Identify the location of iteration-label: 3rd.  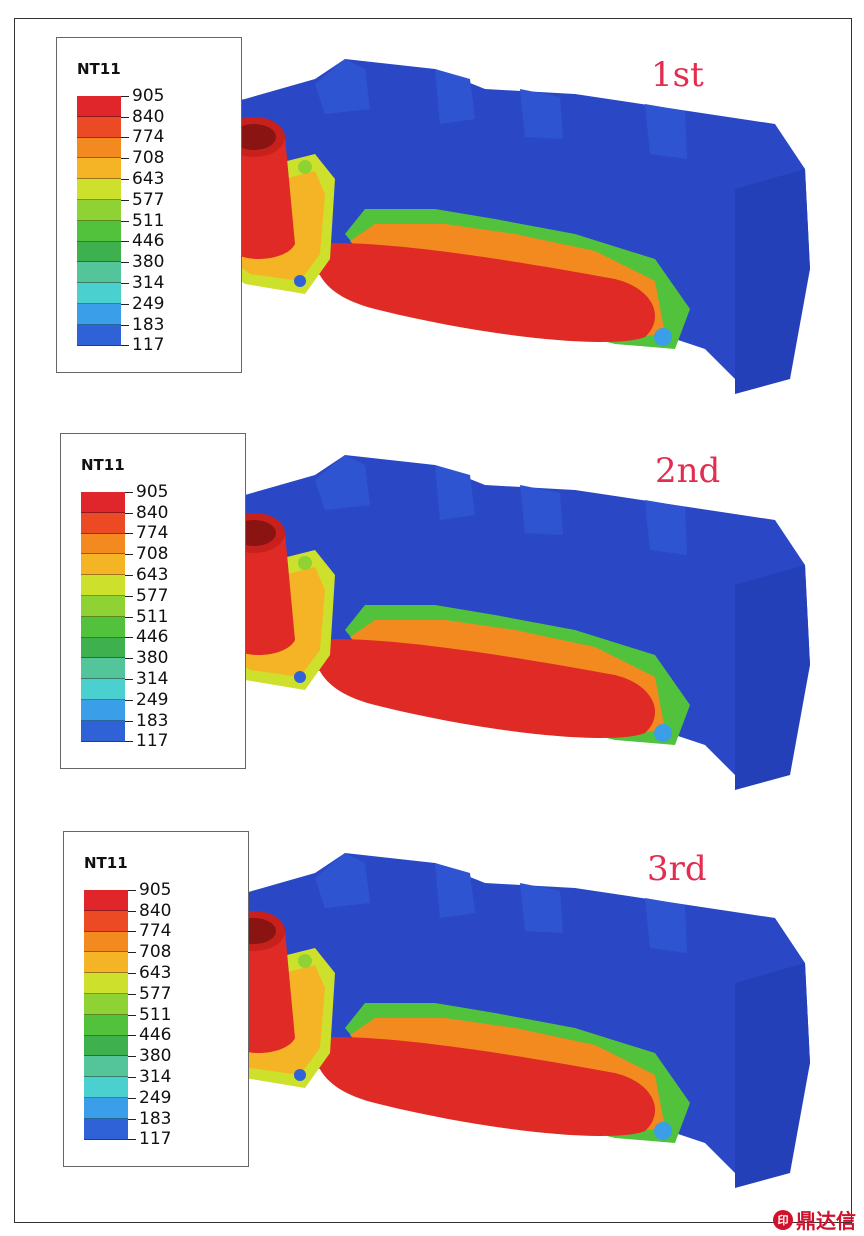
(677, 869).